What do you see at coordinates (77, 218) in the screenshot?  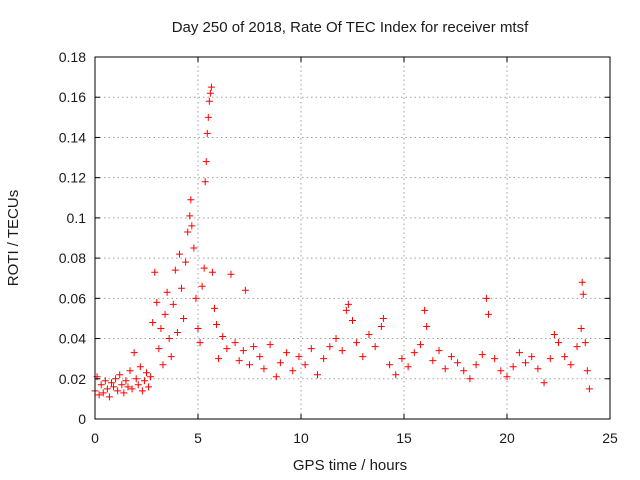 I see `y-tick-label: 0.1` at bounding box center [77, 218].